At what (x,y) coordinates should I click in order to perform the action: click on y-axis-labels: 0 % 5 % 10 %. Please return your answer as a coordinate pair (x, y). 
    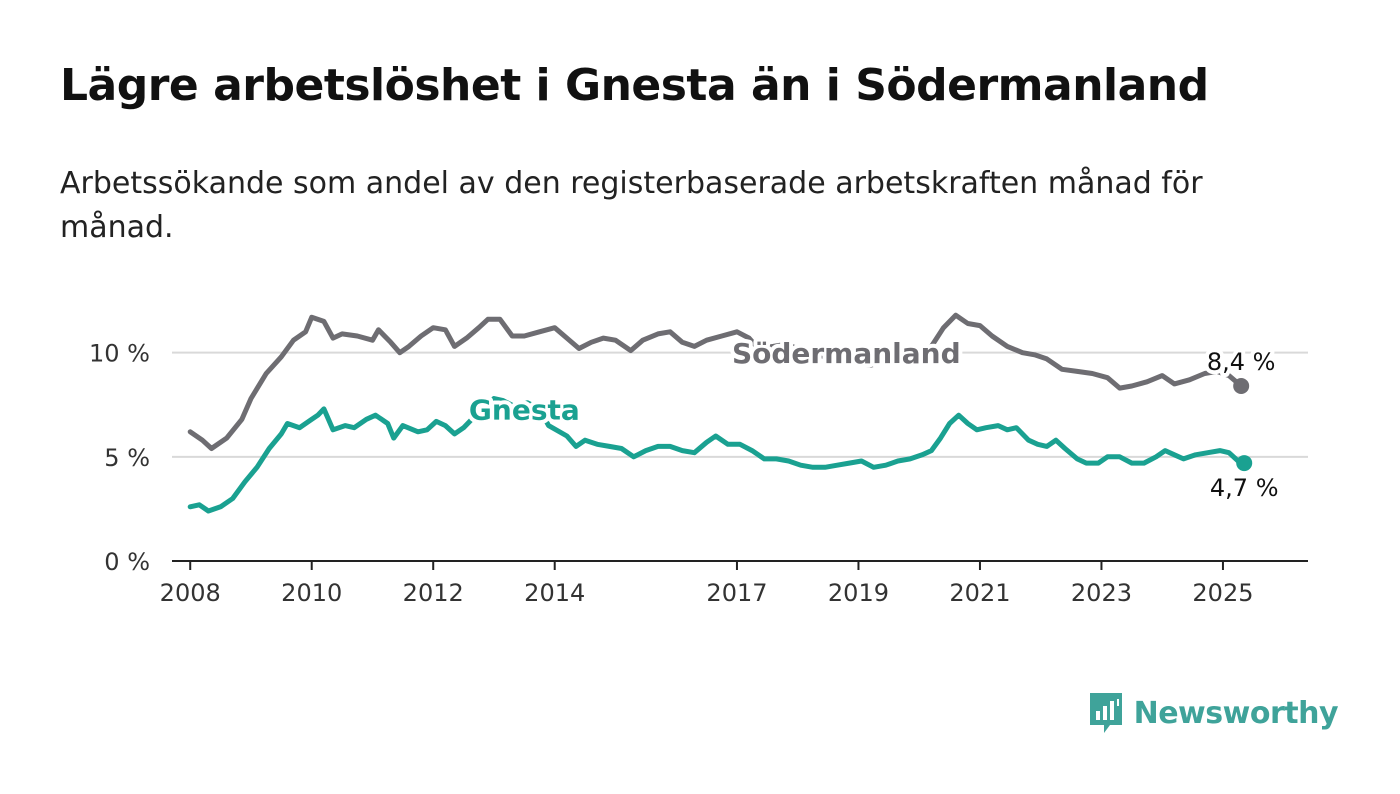
    Looking at the image, I should click on (119, 458).